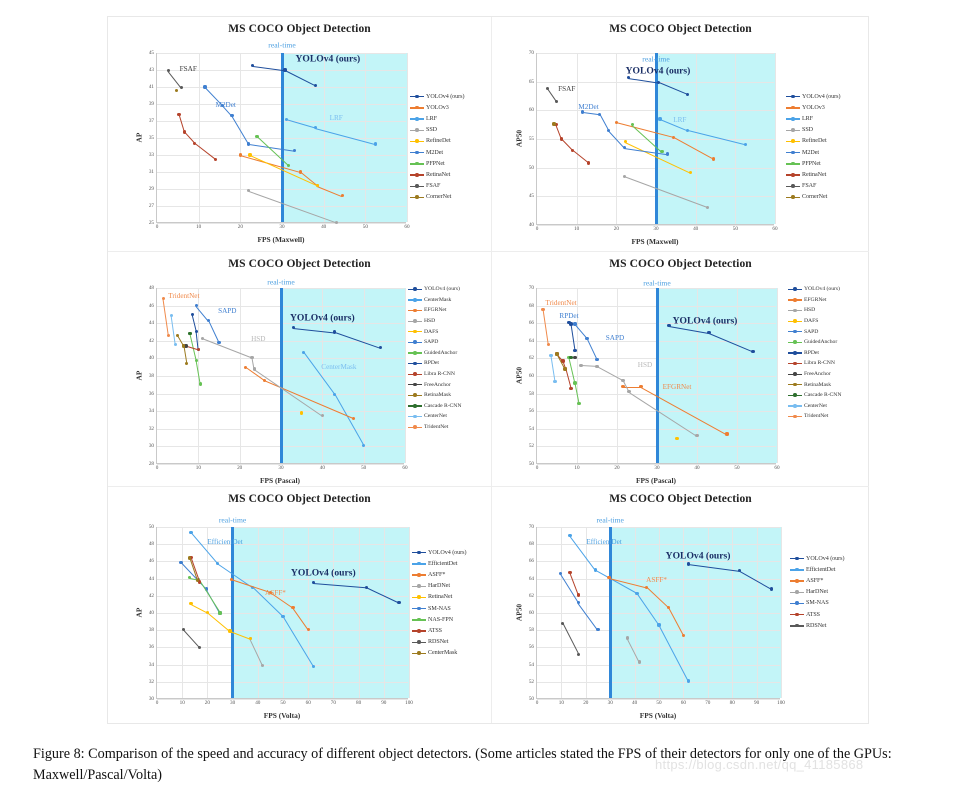 Image resolution: width=976 pixels, height=787 pixels. What do you see at coordinates (151, 340) in the screenshot?
I see `y-axis-tick: 42` at bounding box center [151, 340].